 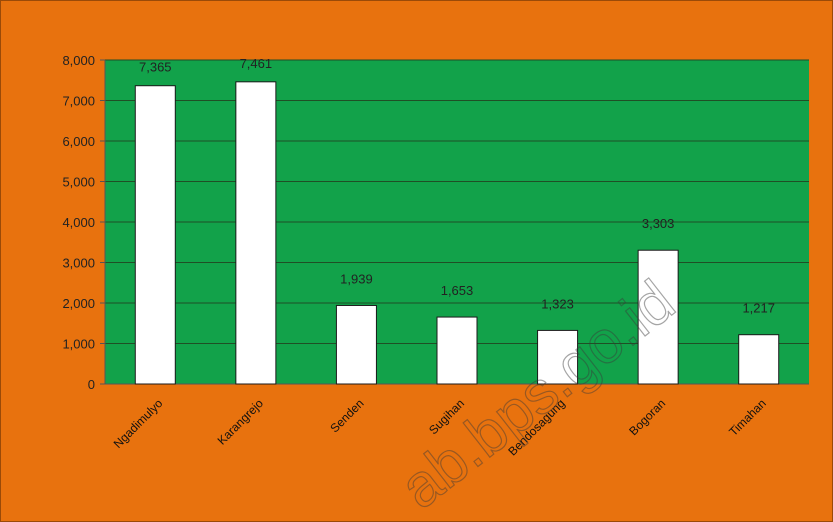 I want to click on data-label: 3,303, so click(x=658, y=223).